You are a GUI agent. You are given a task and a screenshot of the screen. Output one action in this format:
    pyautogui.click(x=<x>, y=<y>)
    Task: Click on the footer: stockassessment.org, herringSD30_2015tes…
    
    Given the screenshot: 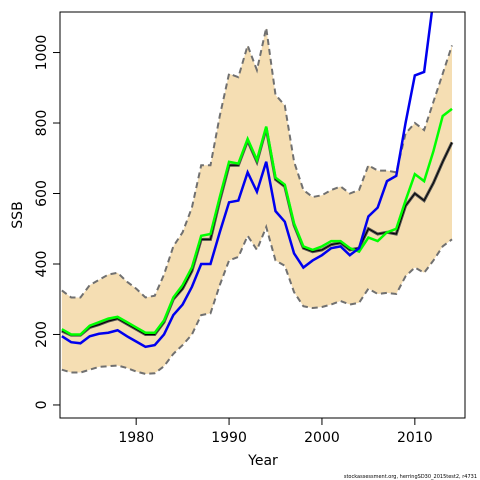 What is the action you would take?
    pyautogui.click(x=410, y=477)
    